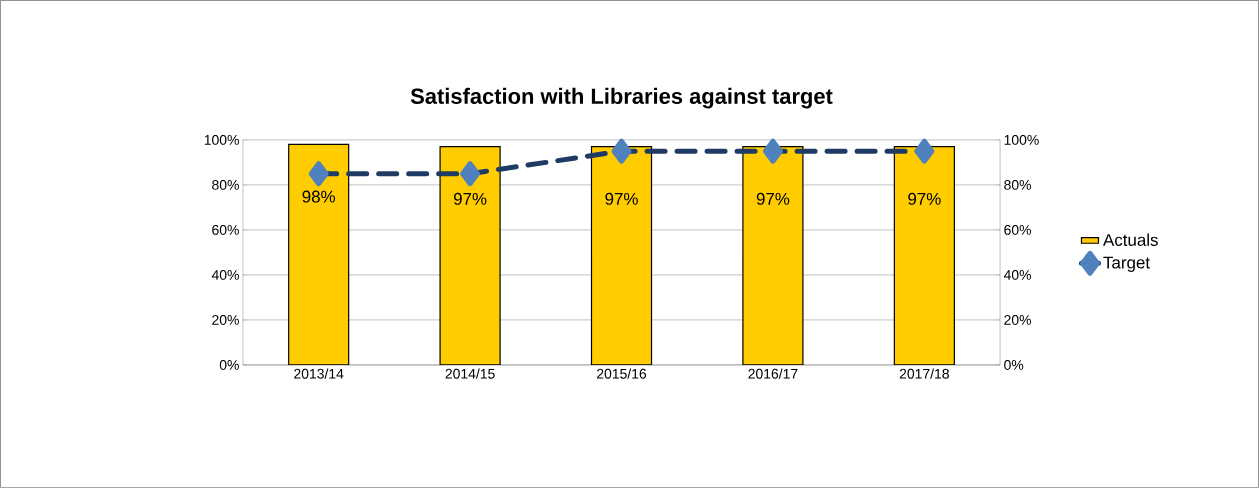 The height and width of the screenshot is (488, 1259). Describe the element at coordinates (621, 98) in the screenshot. I see `chart-title: Satisfaction with Libraries against target` at that location.